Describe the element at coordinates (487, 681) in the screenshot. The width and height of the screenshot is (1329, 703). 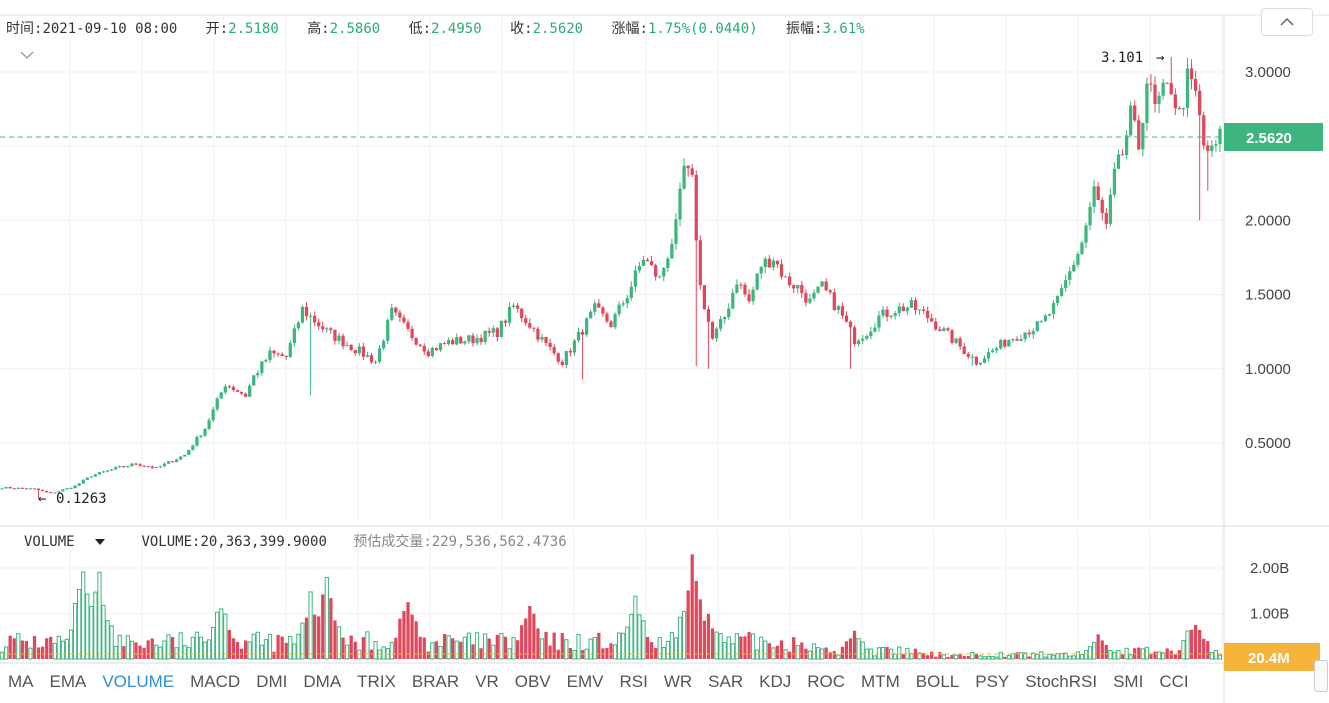
I see `tab-vr: VR` at that location.